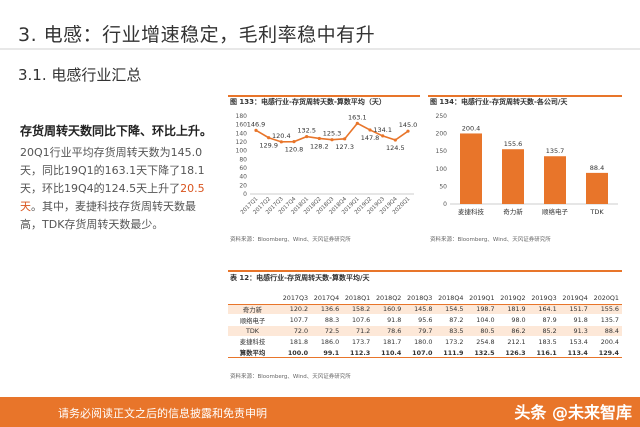 This screenshot has height=427, width=640. I want to click on table-cell: 180.0, so click(420, 342).